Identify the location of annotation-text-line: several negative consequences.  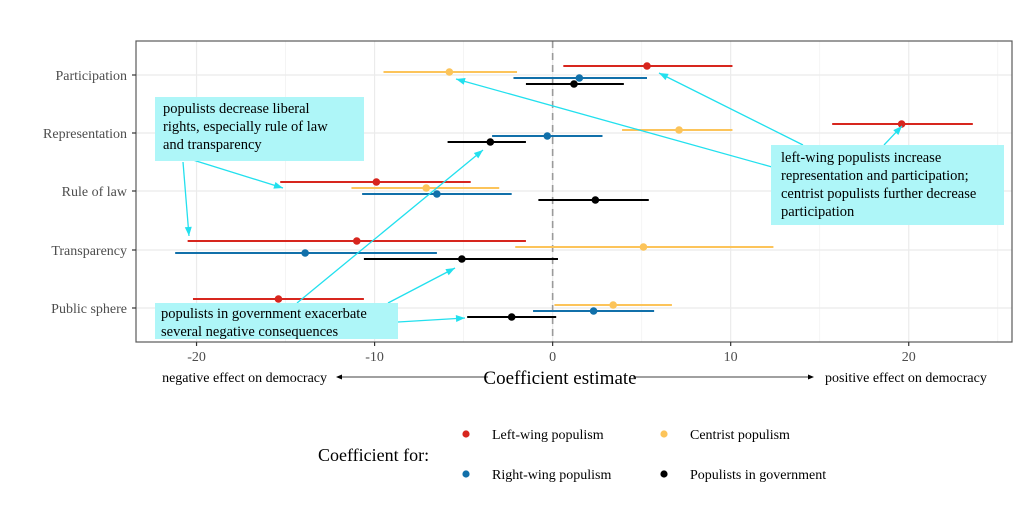
(249, 332).